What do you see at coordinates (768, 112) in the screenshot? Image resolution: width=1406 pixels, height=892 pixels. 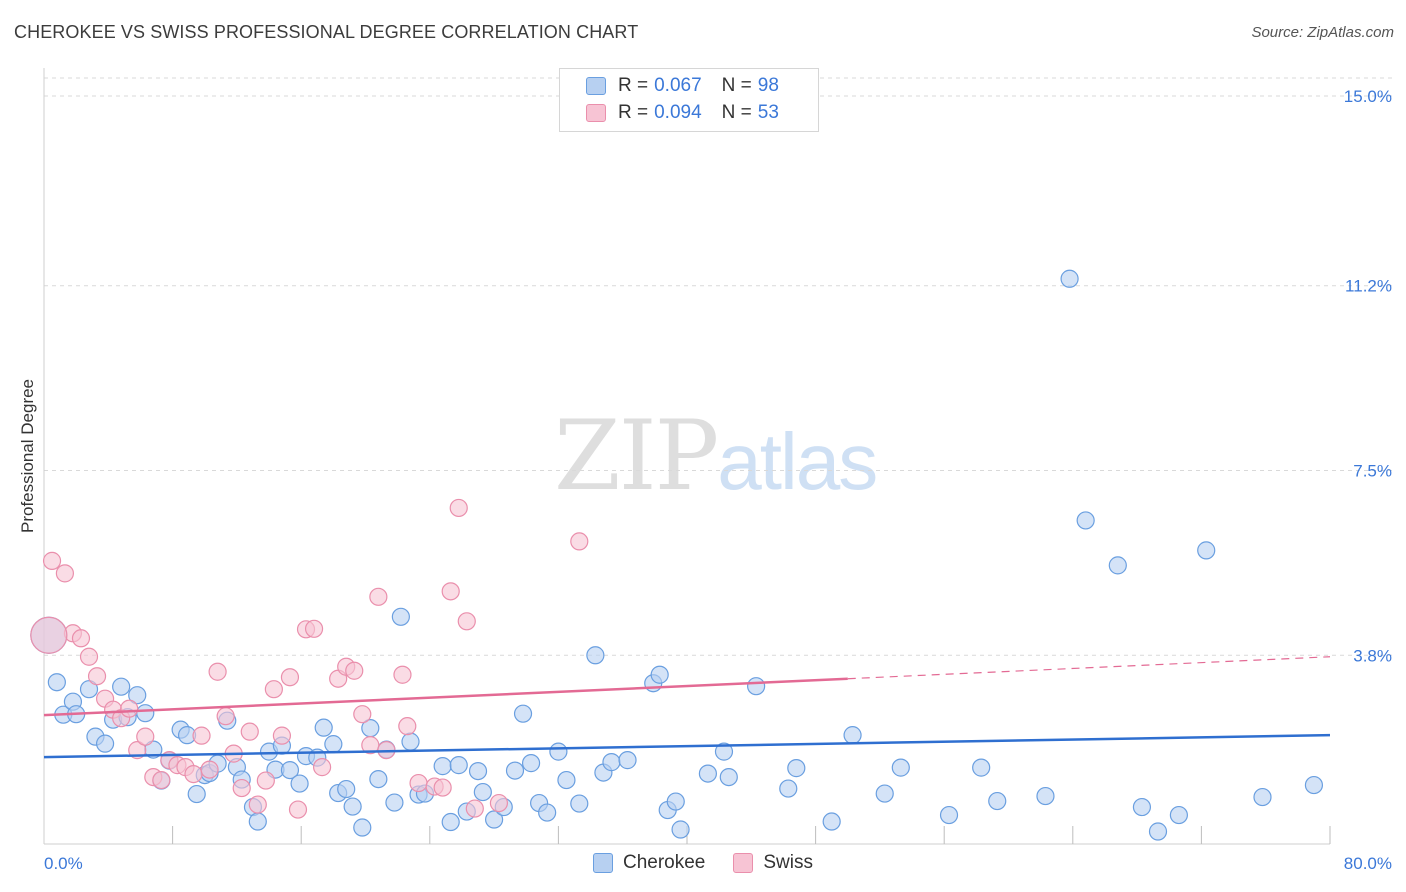 I see `legend-n-value: 53` at bounding box center [768, 112].